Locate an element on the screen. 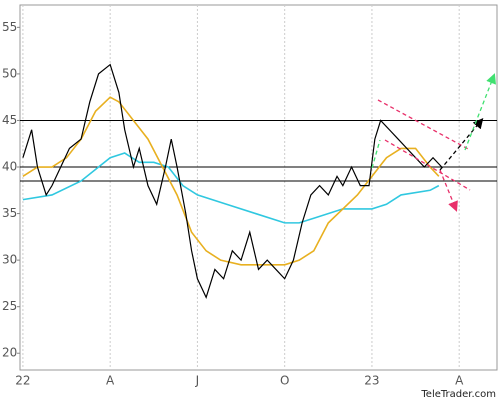 The image size is (500, 400). y-tick-label: 25 is located at coordinates (9, 306).